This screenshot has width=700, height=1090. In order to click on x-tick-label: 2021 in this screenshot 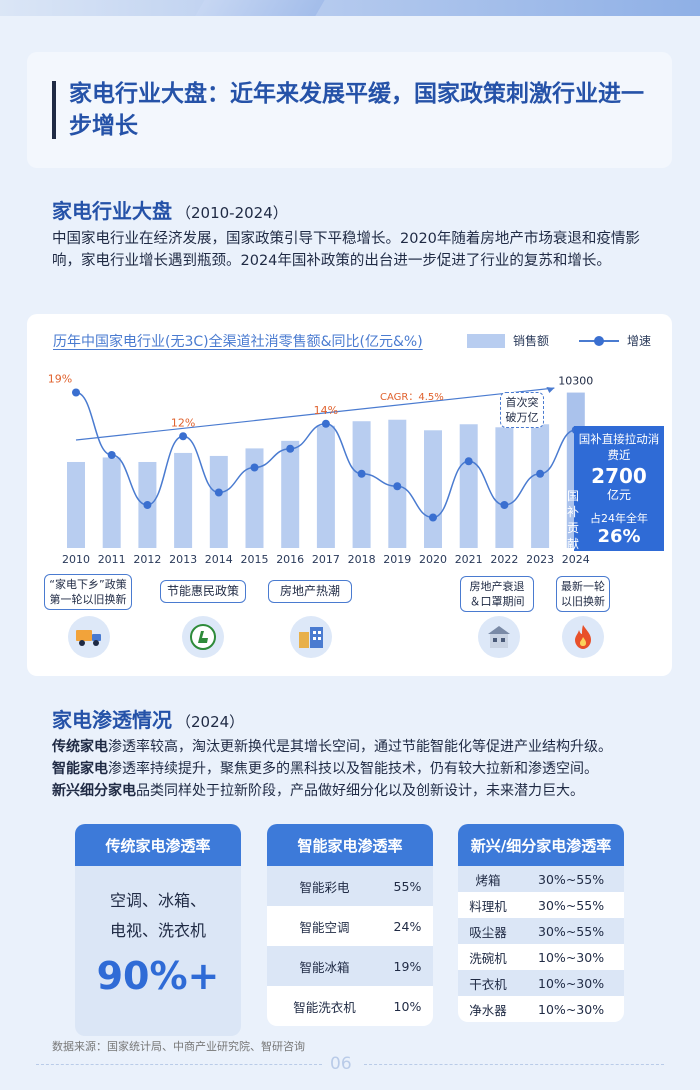, I will do `click(469, 559)`.